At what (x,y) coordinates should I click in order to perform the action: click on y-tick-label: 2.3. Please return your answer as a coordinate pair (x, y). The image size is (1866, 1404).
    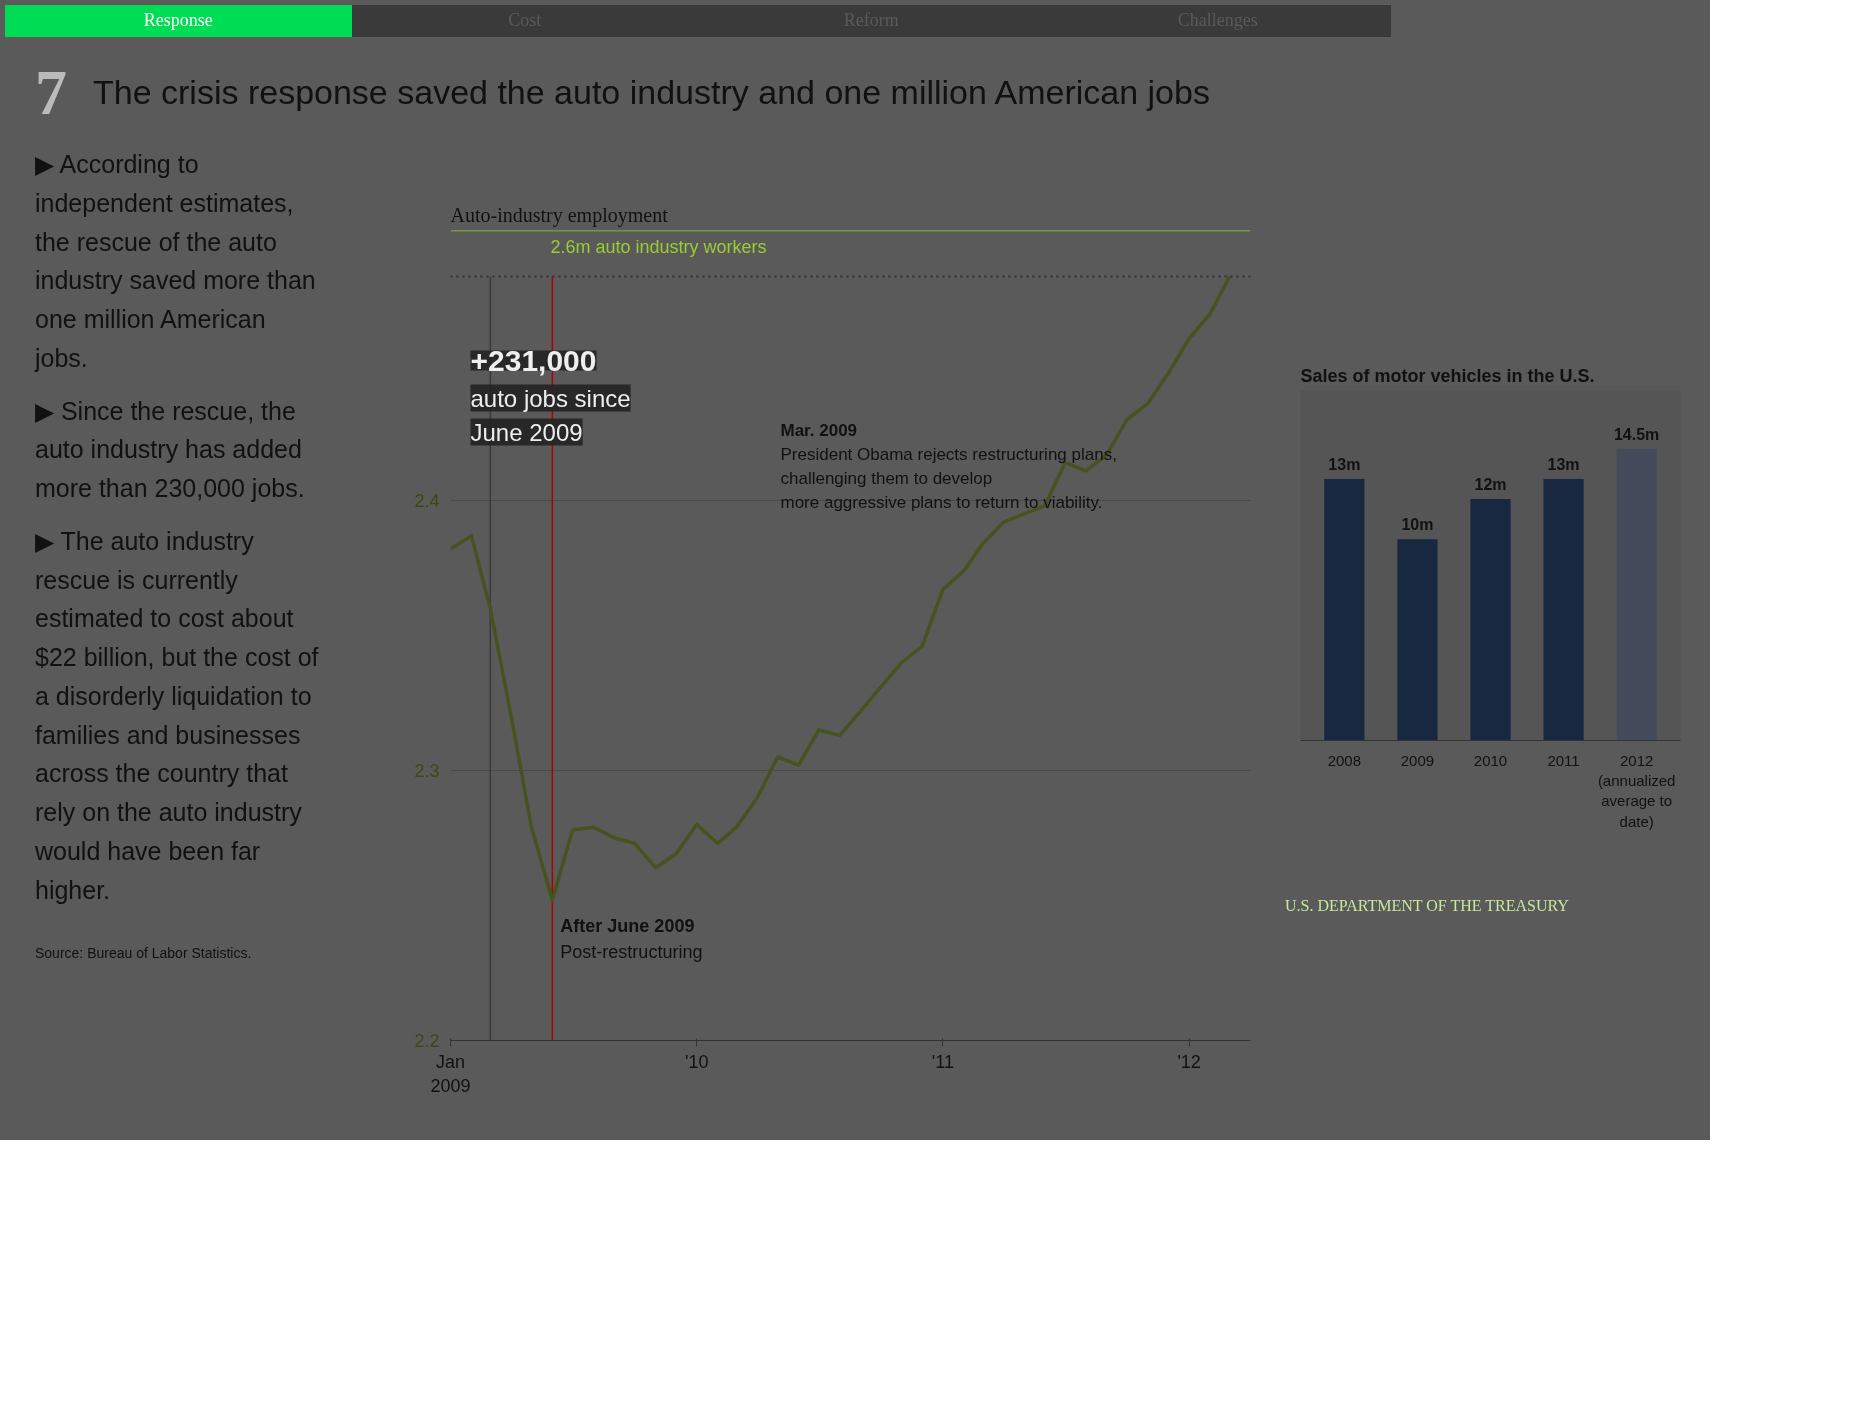
    Looking at the image, I should click on (427, 771).